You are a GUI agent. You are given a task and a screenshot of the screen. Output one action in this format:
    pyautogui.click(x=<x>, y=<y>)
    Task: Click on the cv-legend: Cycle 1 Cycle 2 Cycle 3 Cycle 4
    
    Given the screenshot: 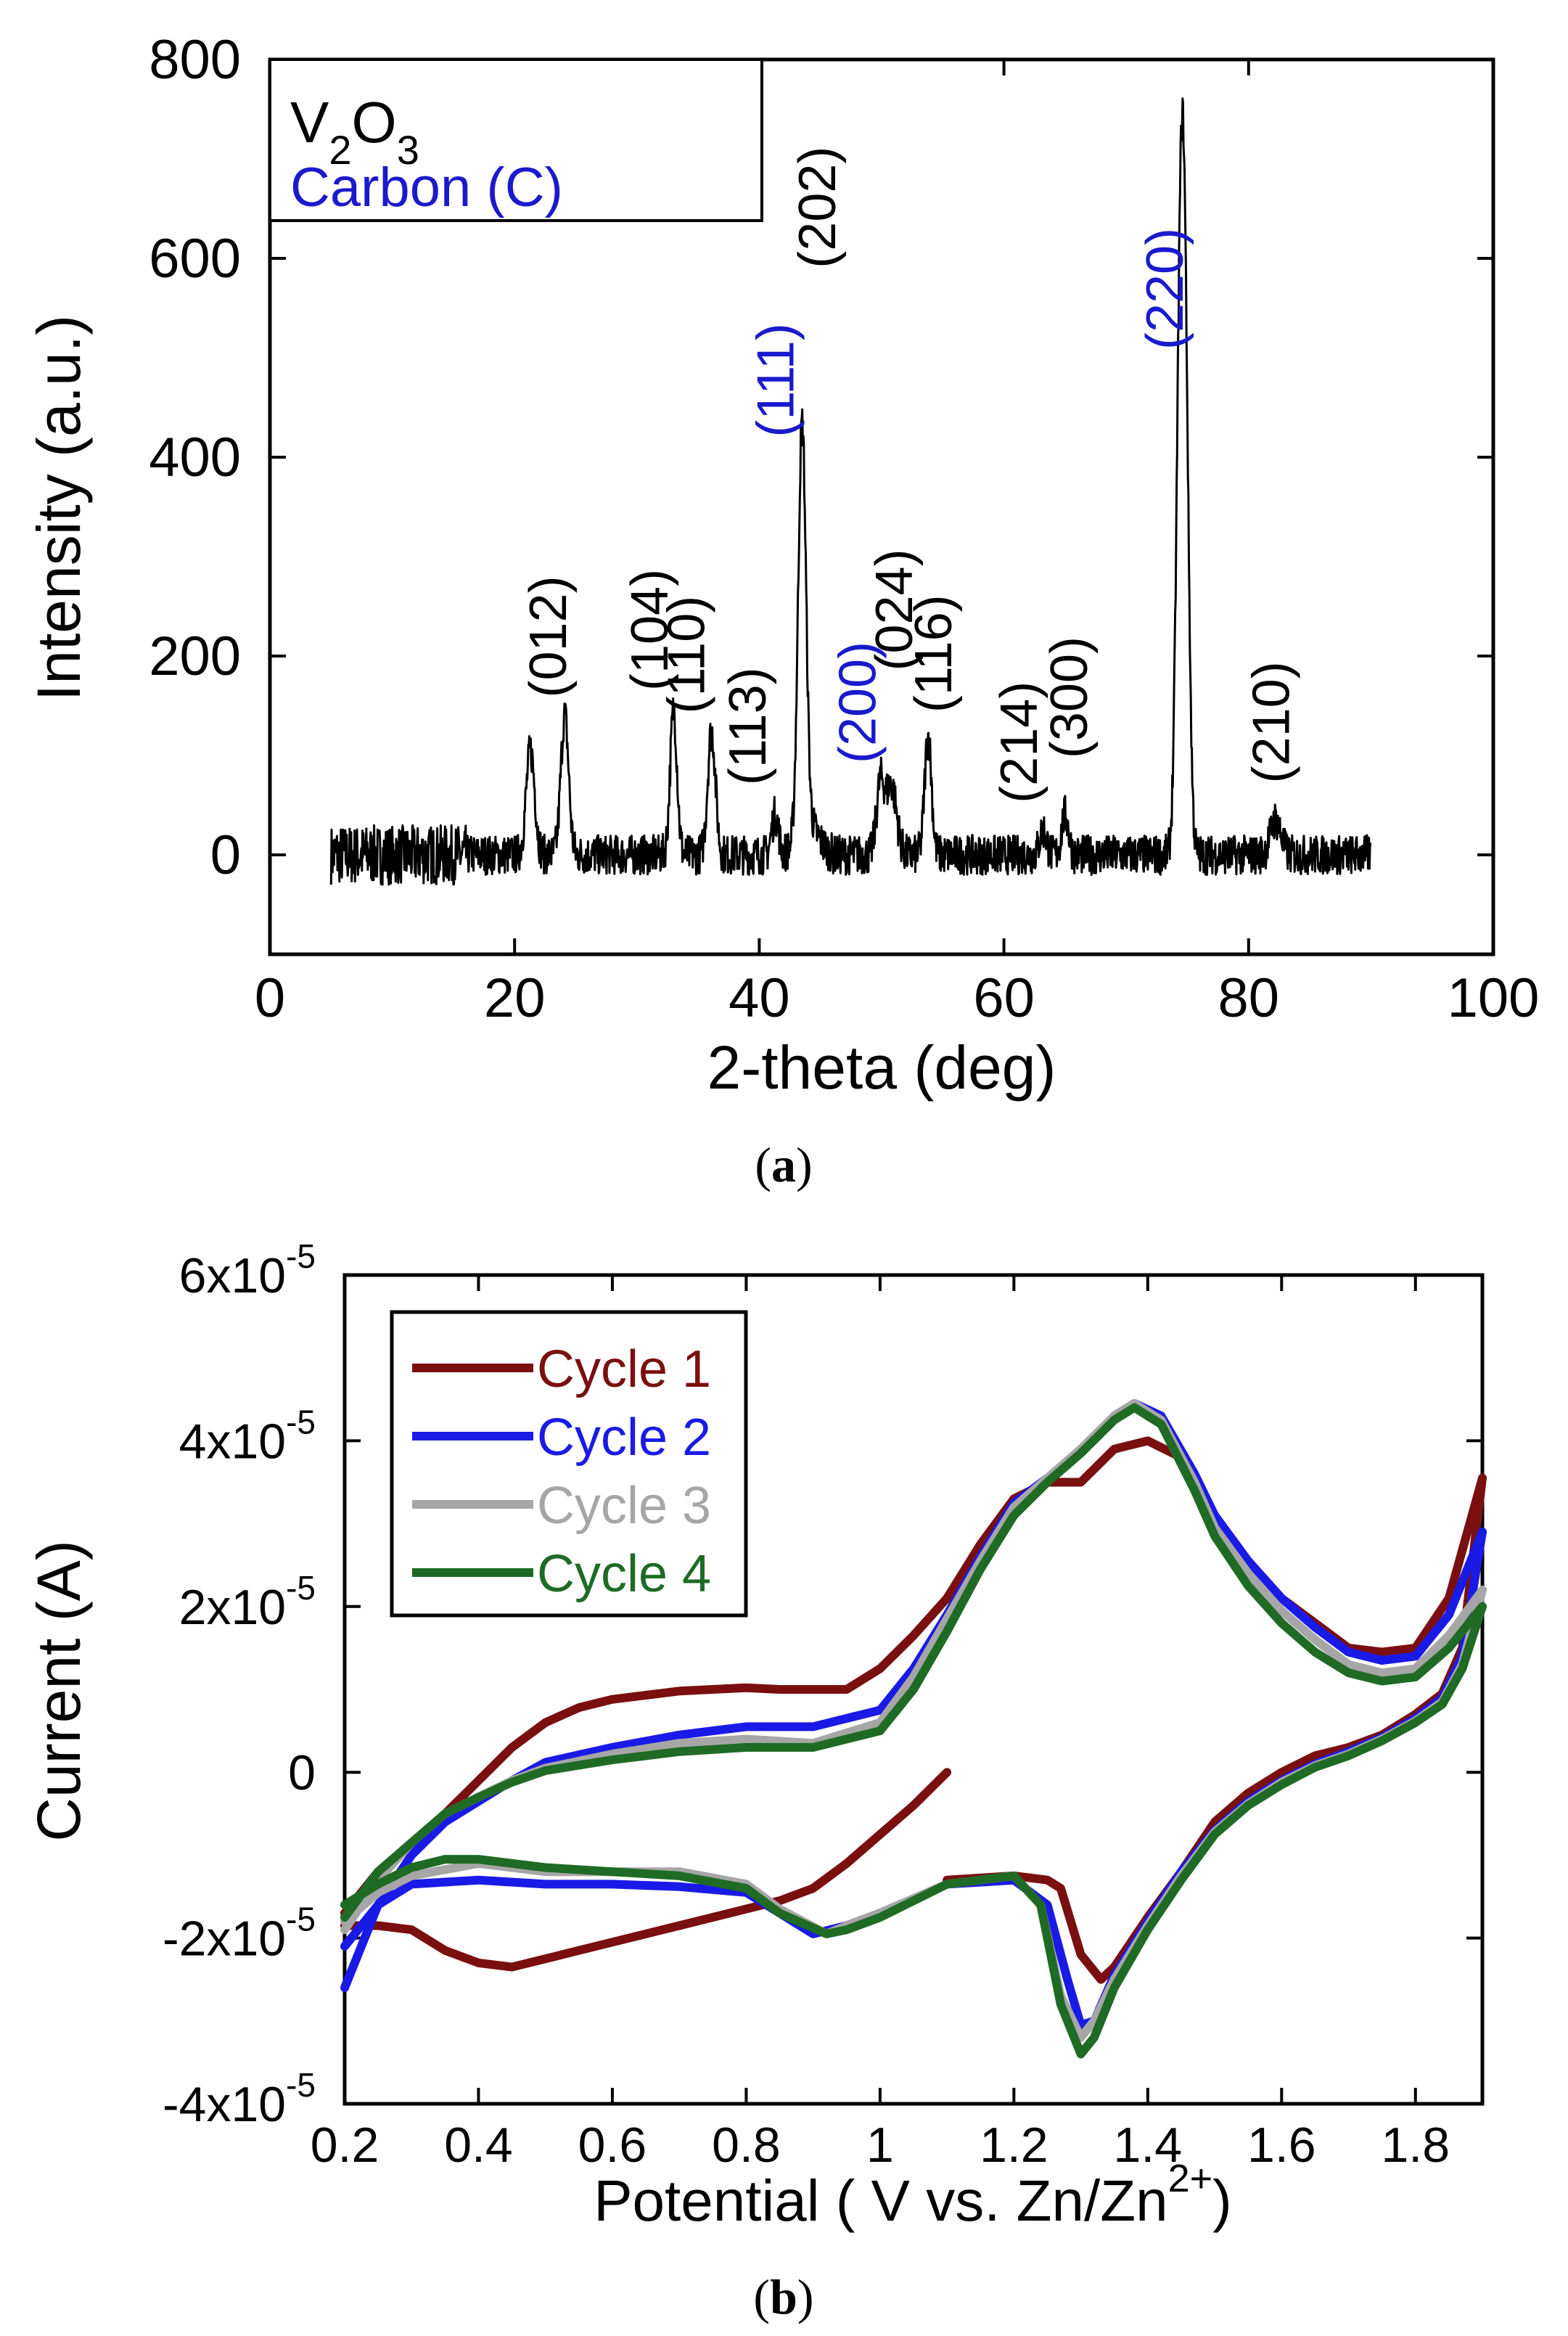 What is the action you would take?
    pyautogui.click(x=569, y=1464)
    